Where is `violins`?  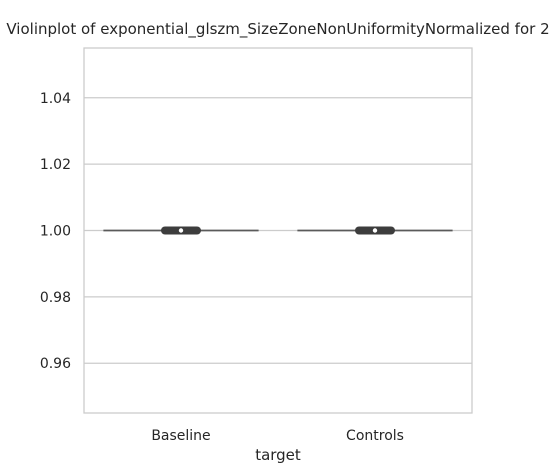 violins is located at coordinates (278, 230).